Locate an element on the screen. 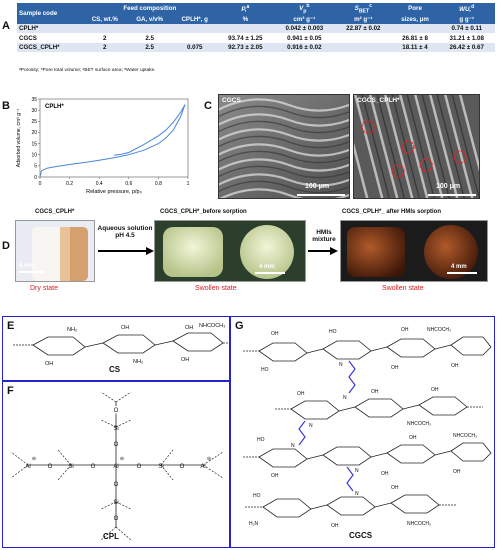 This screenshot has height=550, width=497. x-tick-label: 0.8 is located at coordinates (158, 184).